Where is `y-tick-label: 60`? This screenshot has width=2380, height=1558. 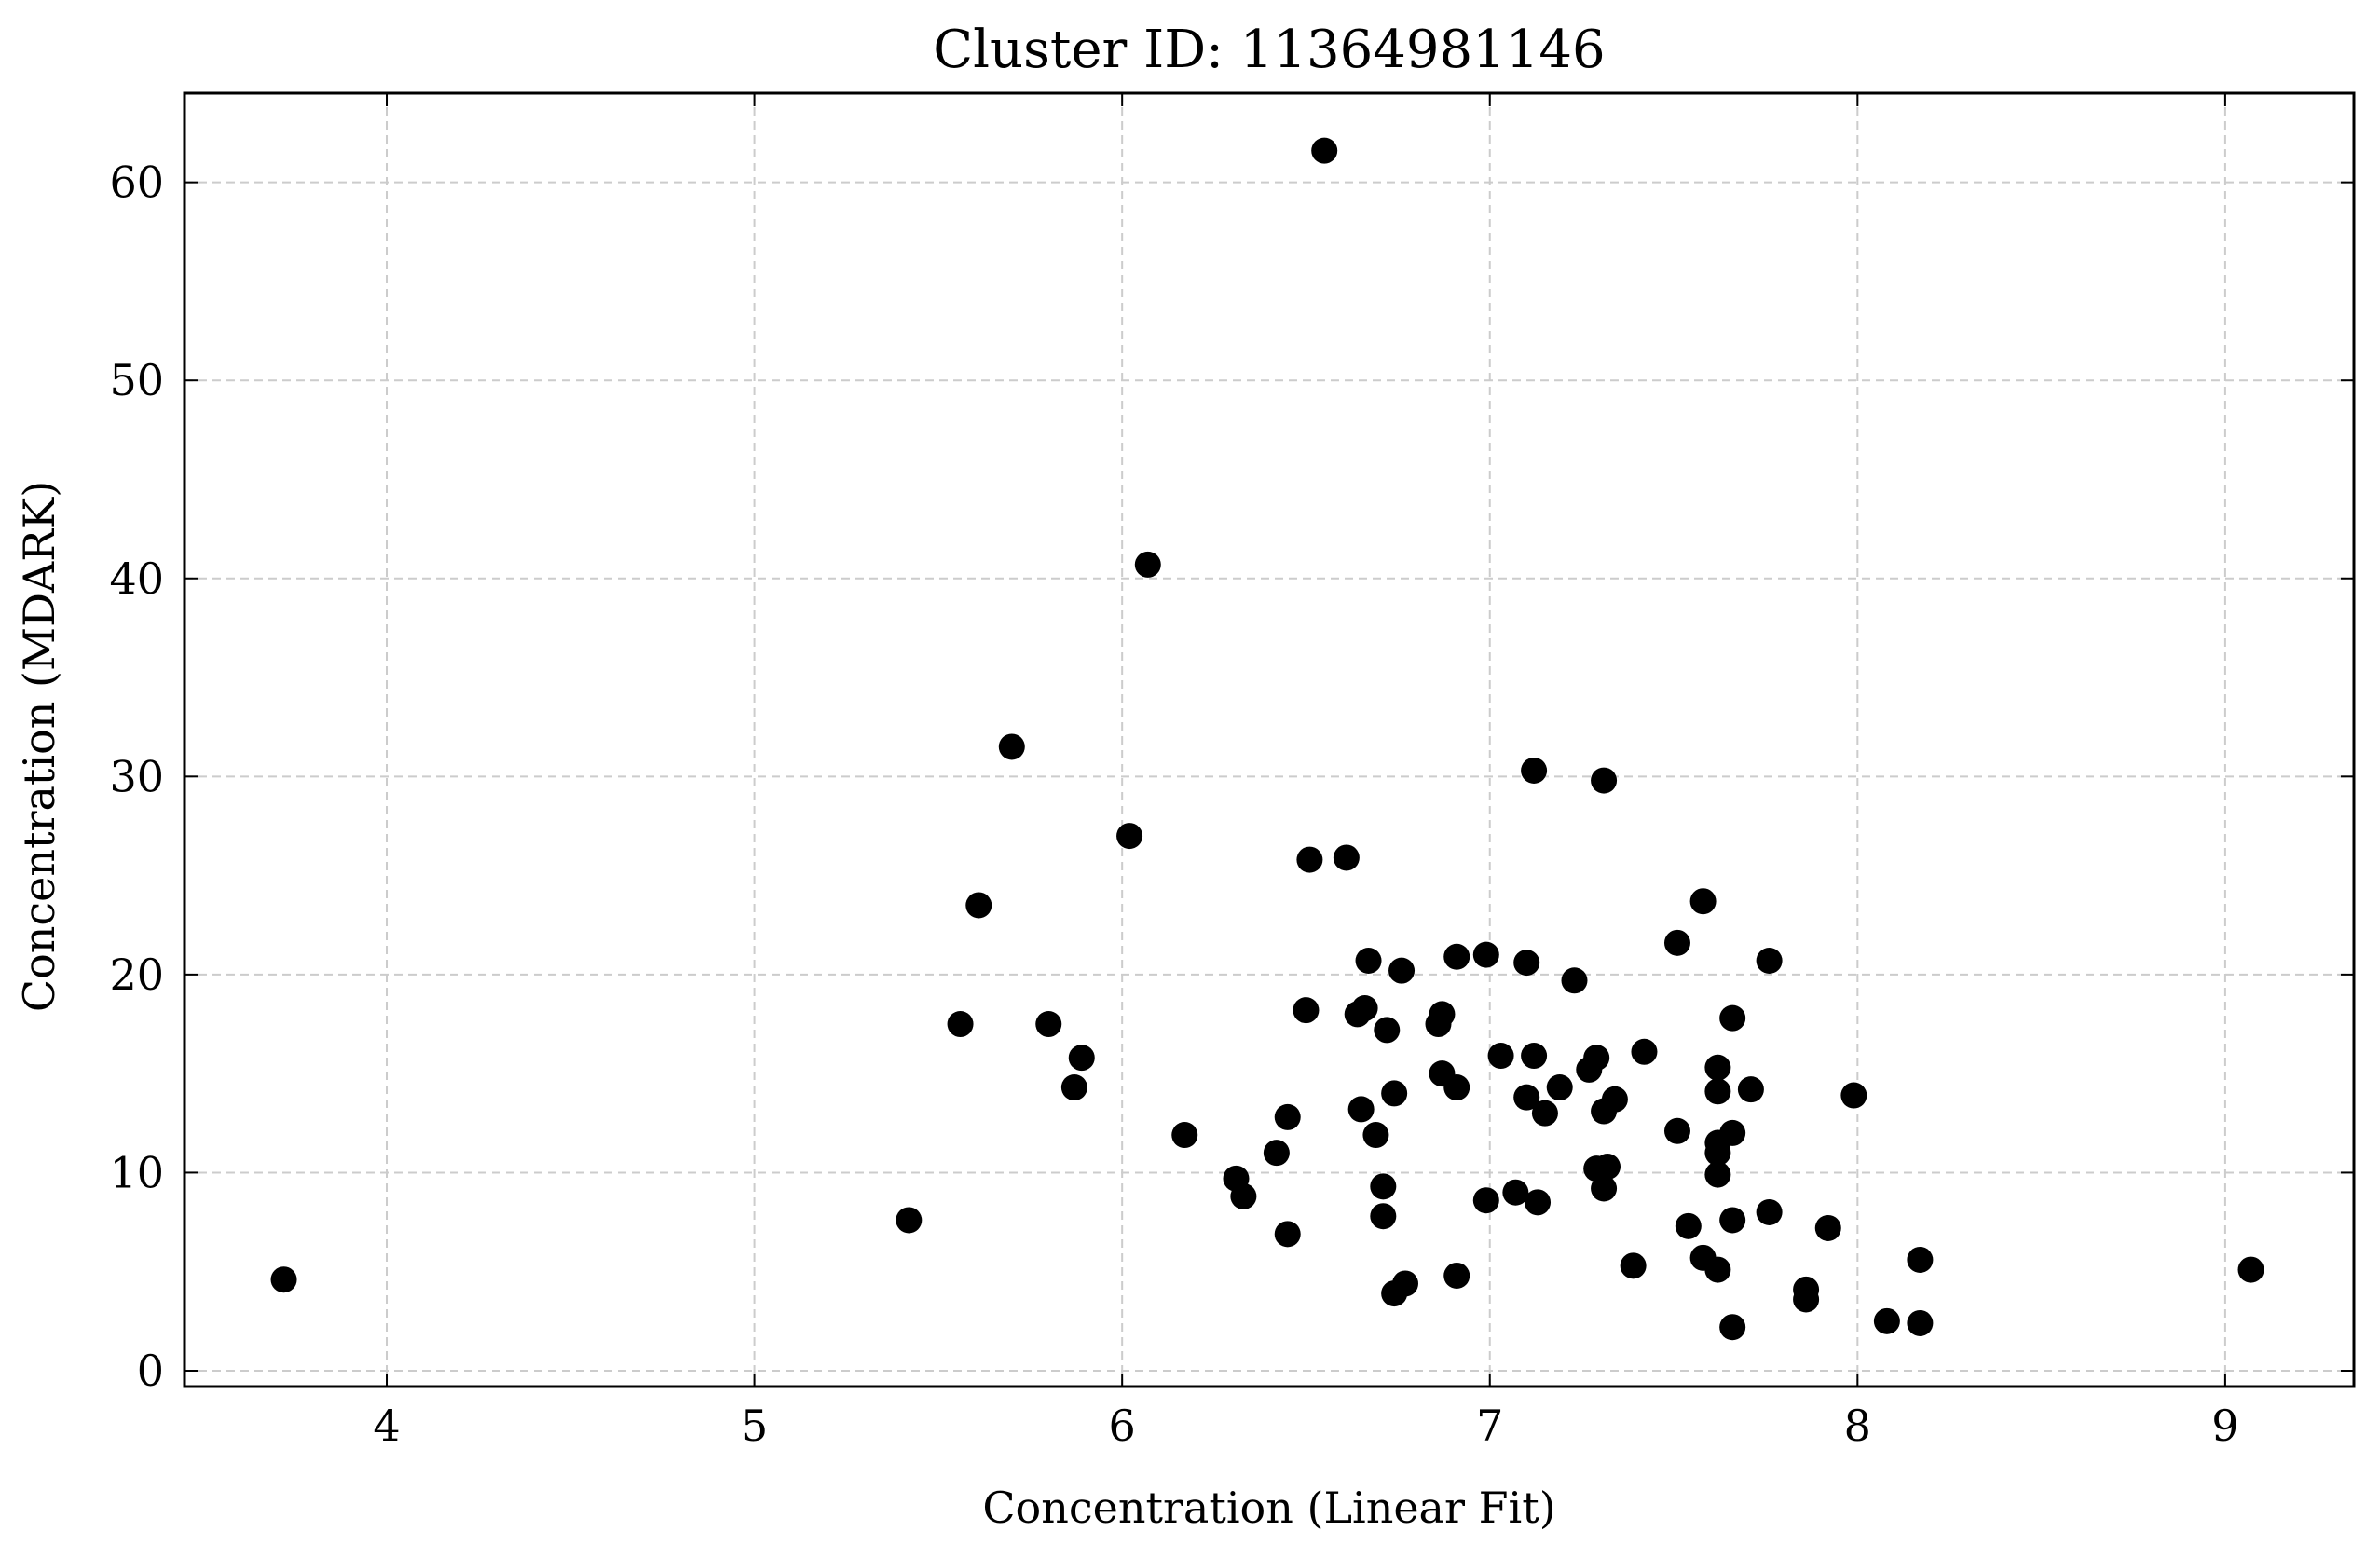 y-tick-label: 60 is located at coordinates (136, 182).